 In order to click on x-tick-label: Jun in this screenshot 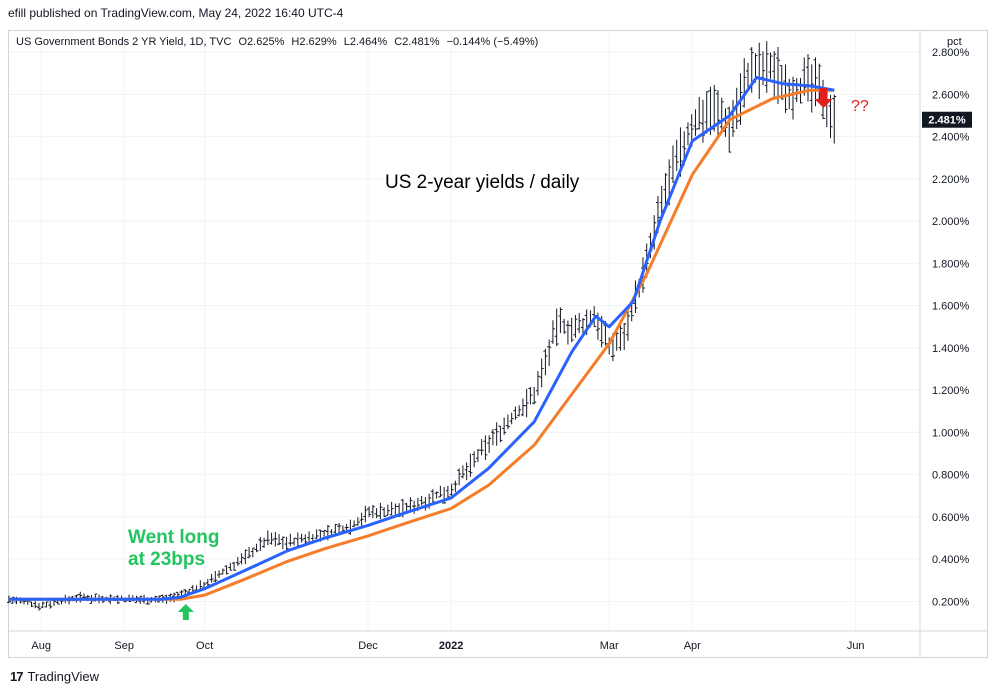, I will do `click(856, 646)`.